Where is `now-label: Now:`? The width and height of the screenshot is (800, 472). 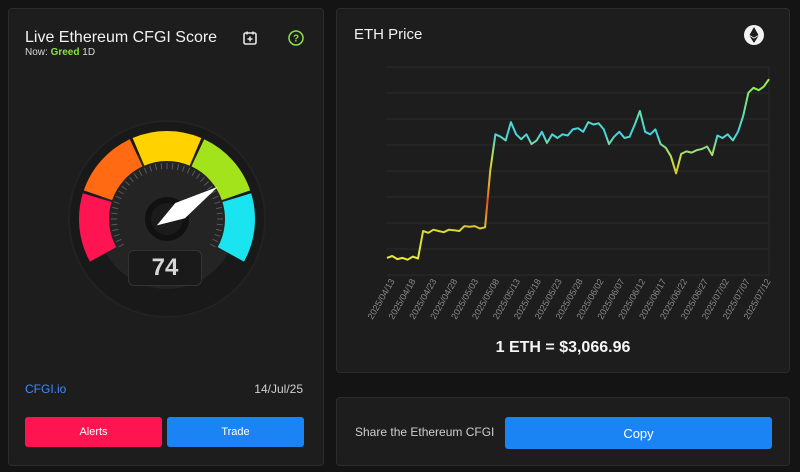 now-label: Now: is located at coordinates (36, 52).